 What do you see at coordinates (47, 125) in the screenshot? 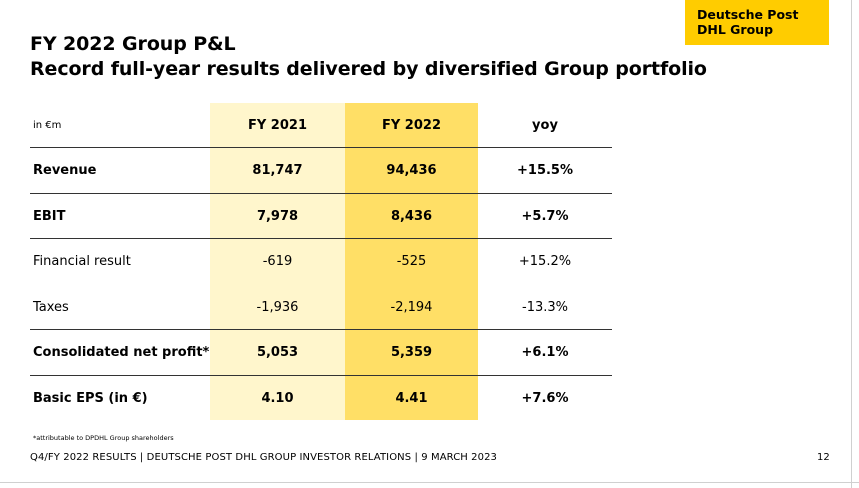
I see `unit-label: in €m` at bounding box center [47, 125].